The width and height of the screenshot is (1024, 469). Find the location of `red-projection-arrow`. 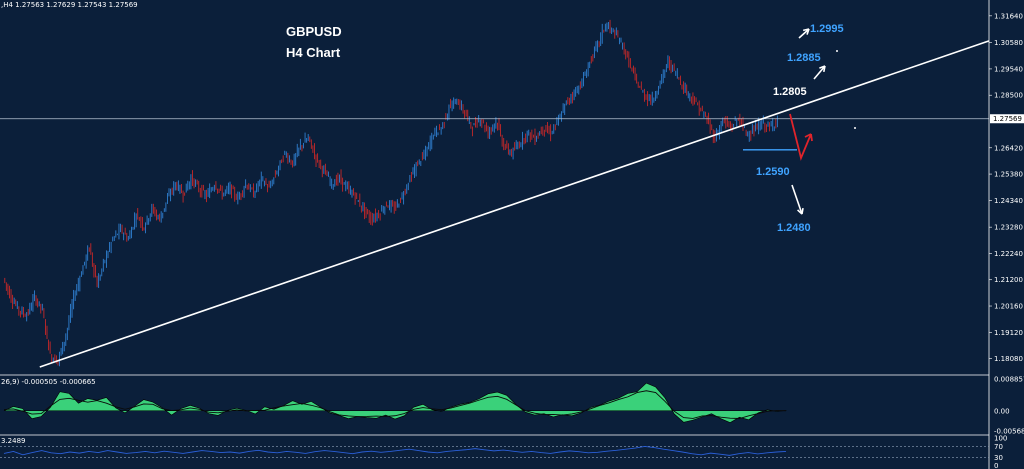

red-projection-arrow is located at coordinates (801, 137).